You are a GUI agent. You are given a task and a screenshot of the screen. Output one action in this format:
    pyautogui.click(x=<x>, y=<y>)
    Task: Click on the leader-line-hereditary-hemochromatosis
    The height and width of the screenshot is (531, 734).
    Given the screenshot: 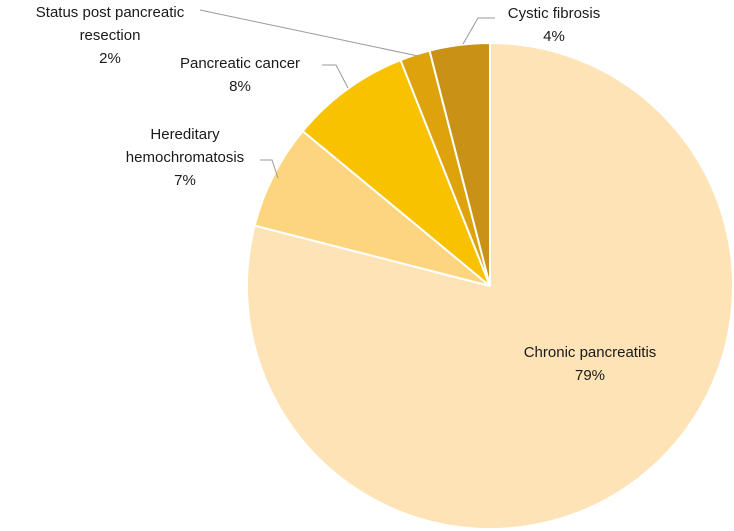 What is the action you would take?
    pyautogui.click(x=269, y=169)
    